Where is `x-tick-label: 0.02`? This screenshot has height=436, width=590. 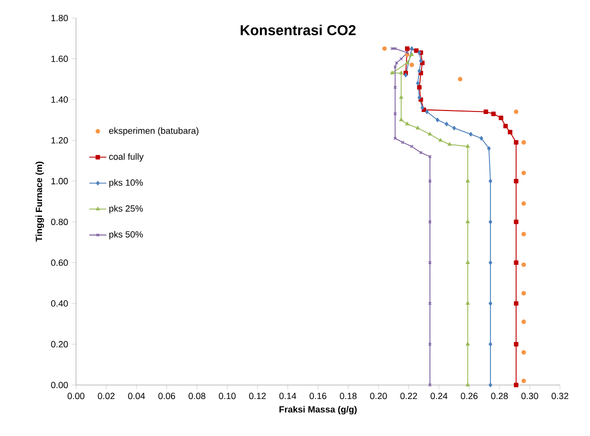
x-tick-label: 0.02 is located at coordinates (106, 396).